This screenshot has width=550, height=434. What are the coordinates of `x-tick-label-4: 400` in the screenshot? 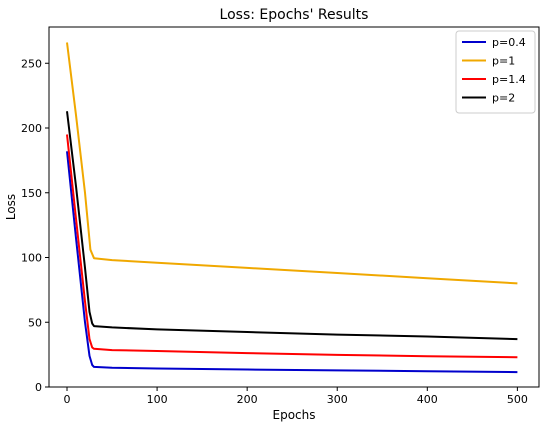 It's located at (427, 399).